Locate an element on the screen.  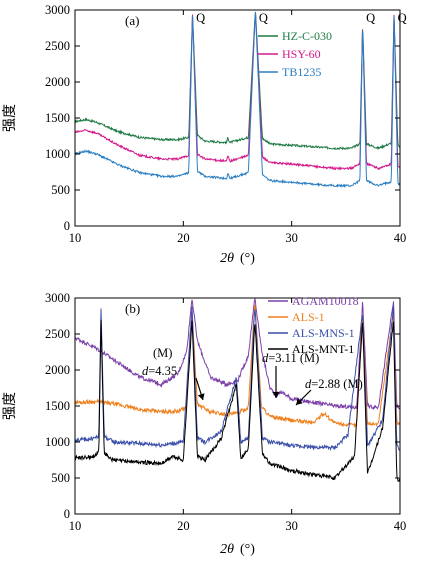
legend-entry: HSY-60 is located at coordinates (301, 54).